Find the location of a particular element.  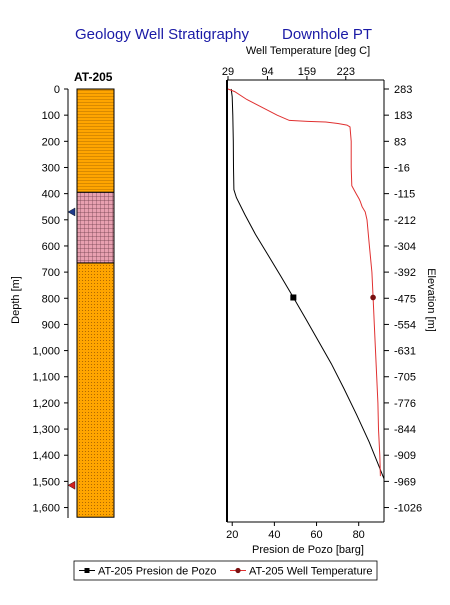

depth-tick-label: 400 is located at coordinates (51, 195).